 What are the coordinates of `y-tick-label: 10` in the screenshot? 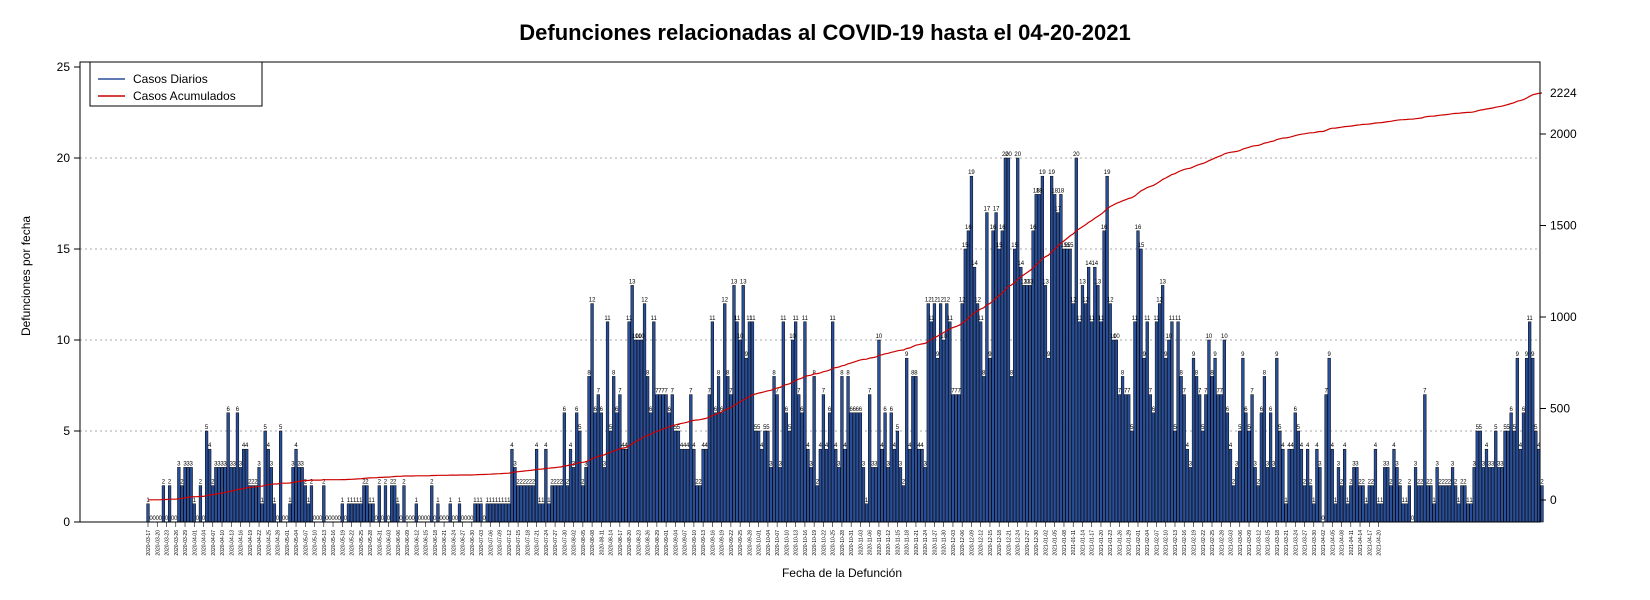 It's located at (64, 340).